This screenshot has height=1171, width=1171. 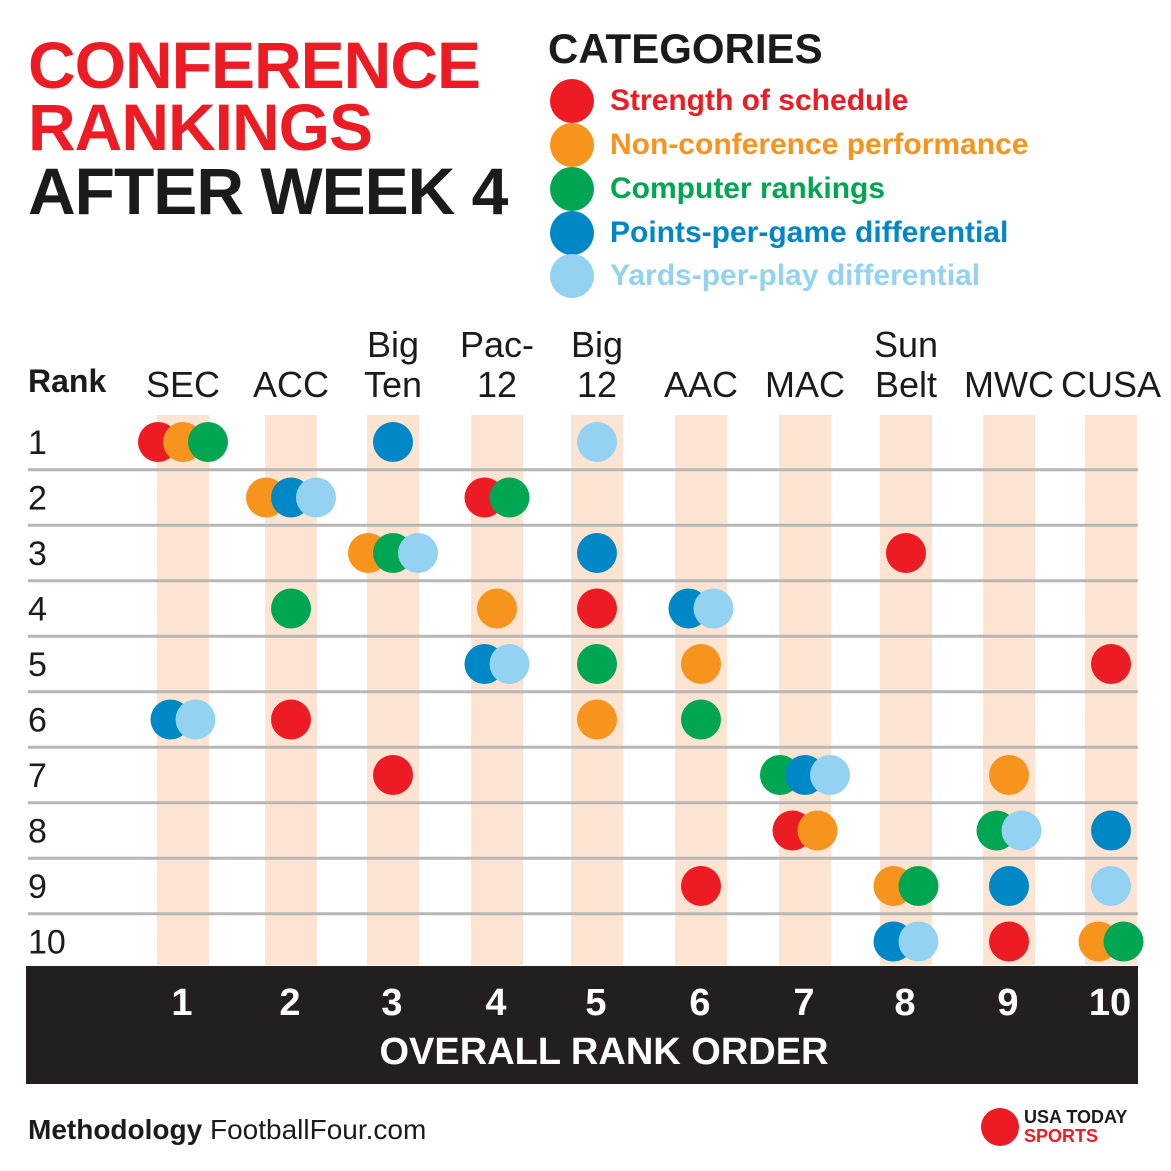 What do you see at coordinates (37, 443) in the screenshot?
I see `row-rank-label: 1` at bounding box center [37, 443].